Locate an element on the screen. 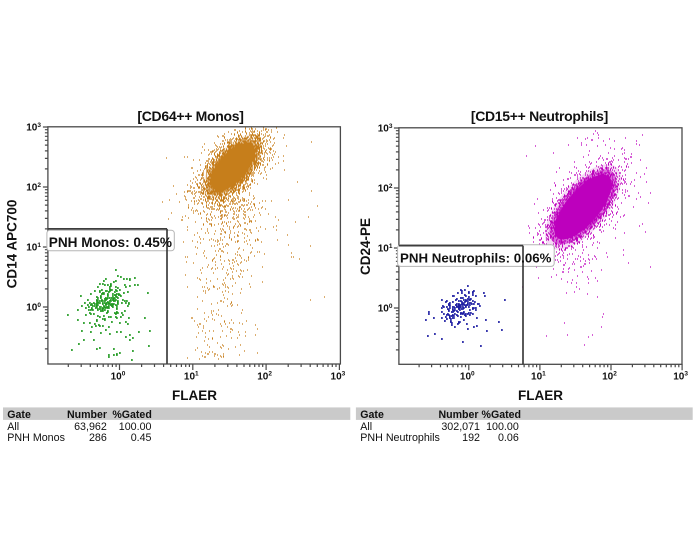 The height and width of the screenshot is (536, 700). svg-text: PNH Neutrophils: 0.06% is located at coordinates (476, 257).